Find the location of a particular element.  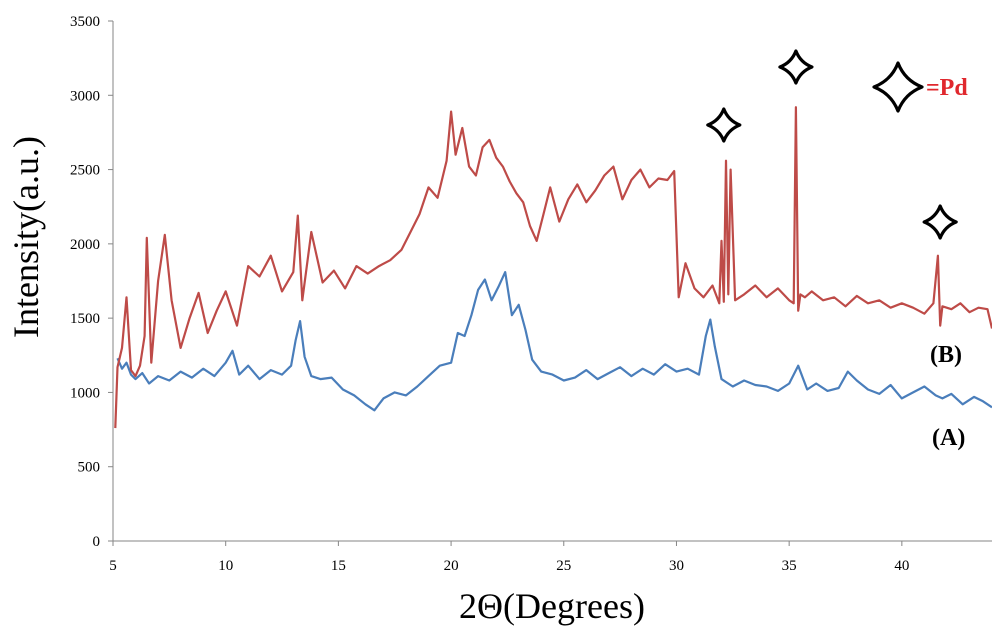

legend: =Pd is located at coordinates (920, 87).